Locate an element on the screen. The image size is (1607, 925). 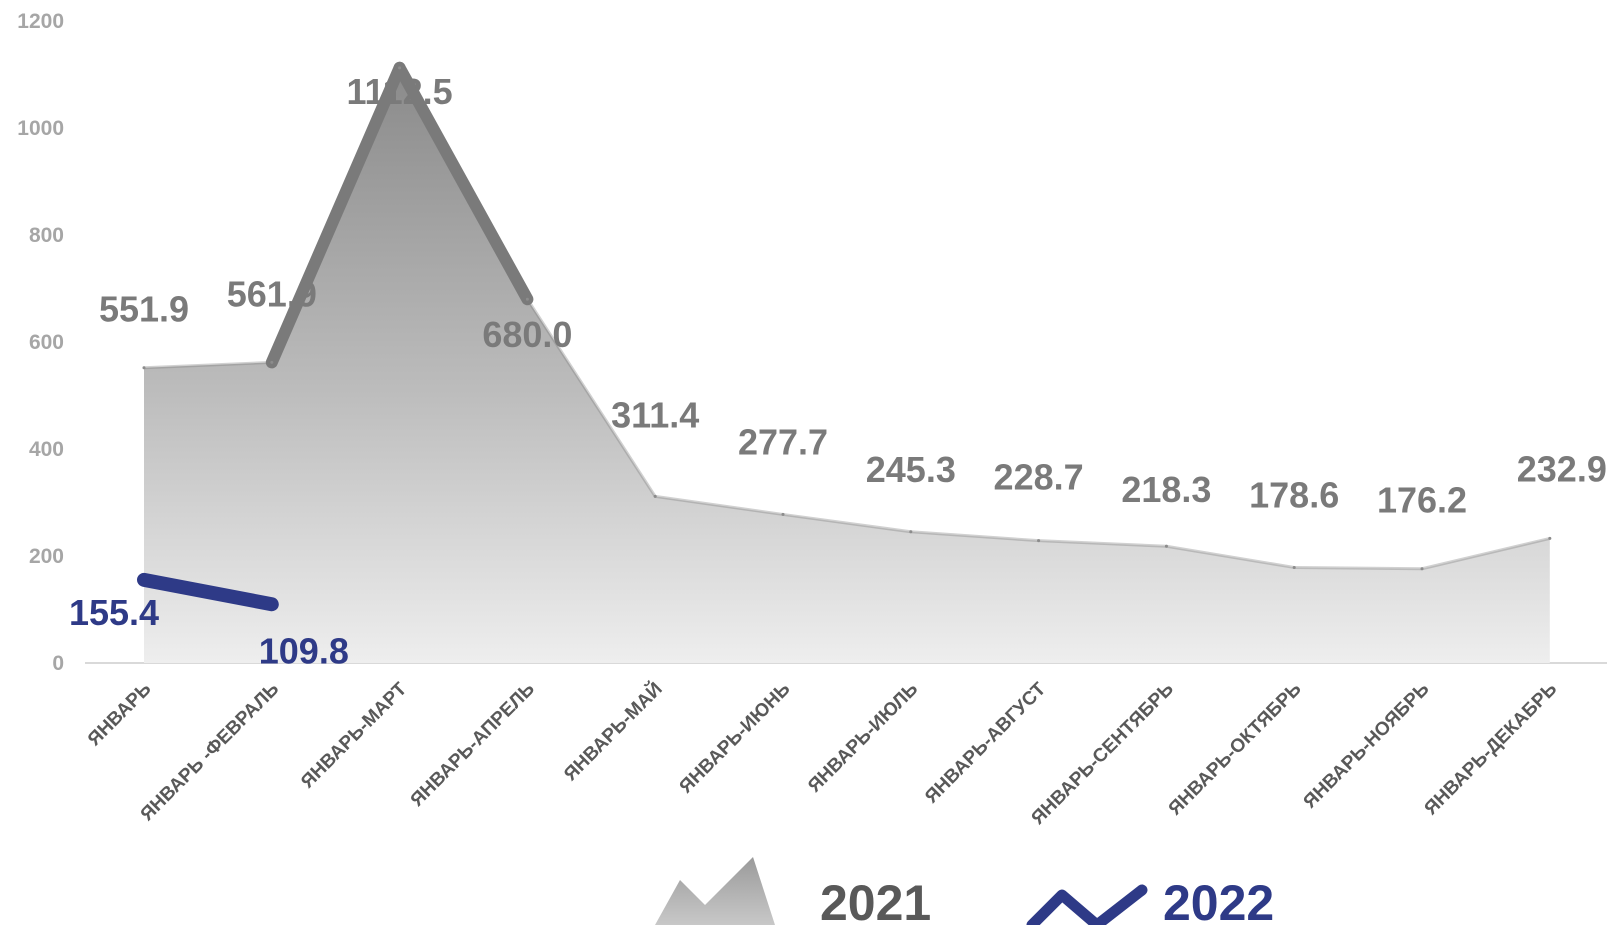
series-2022-line is located at coordinates (208, 592).